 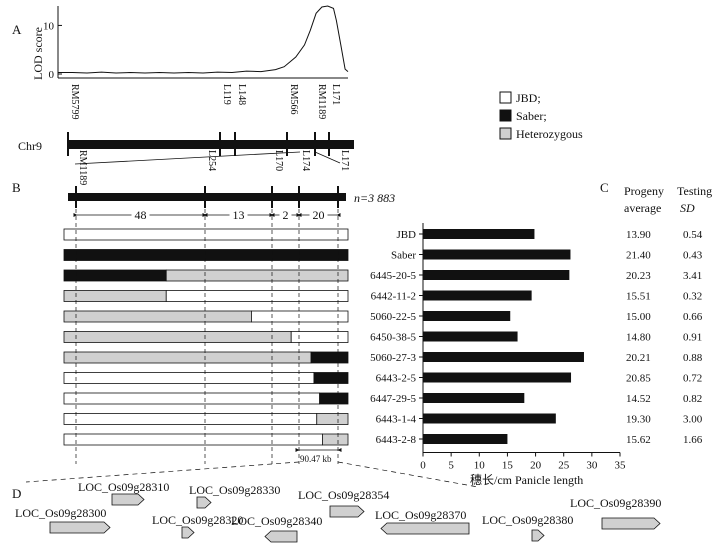 What do you see at coordinates (49, 26) in the screenshot?
I see `lod-tick-label: 10` at bounding box center [49, 26].